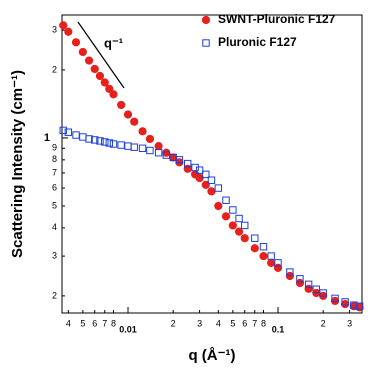  What do you see at coordinates (277, 19) in the screenshot?
I see `legend-label: SWNT-Pluronic F127` at bounding box center [277, 19].